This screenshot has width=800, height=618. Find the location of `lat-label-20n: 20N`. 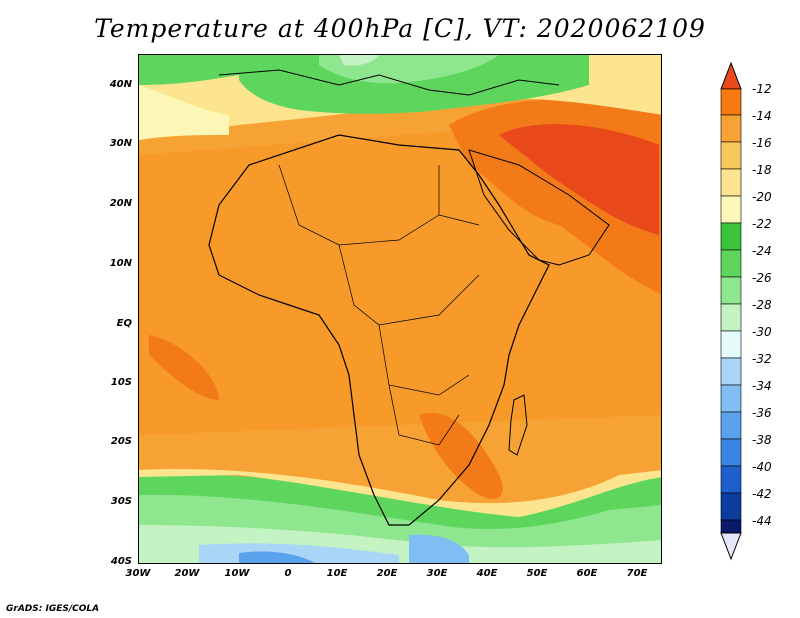

lat-label-20n: 20N is located at coordinates (120, 203).